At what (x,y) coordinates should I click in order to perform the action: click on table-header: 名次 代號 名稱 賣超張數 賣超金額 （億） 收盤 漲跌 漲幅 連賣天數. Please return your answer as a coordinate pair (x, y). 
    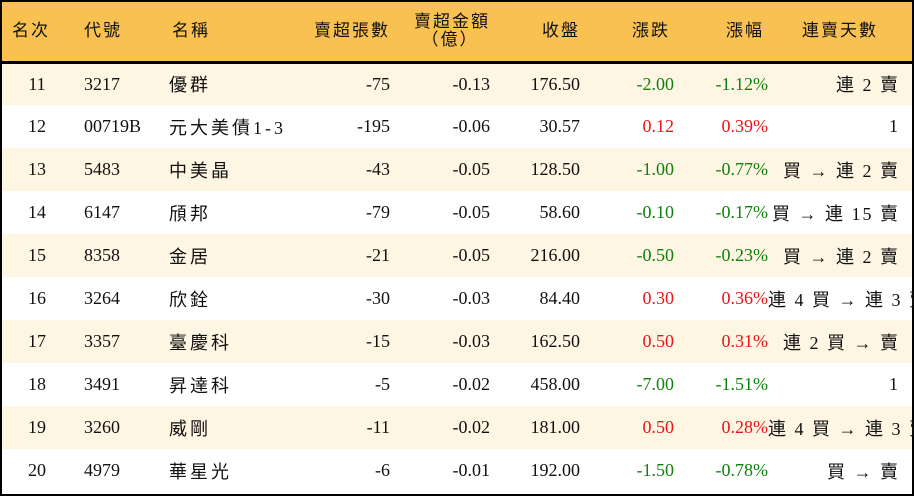
    Looking at the image, I should click on (457, 33).